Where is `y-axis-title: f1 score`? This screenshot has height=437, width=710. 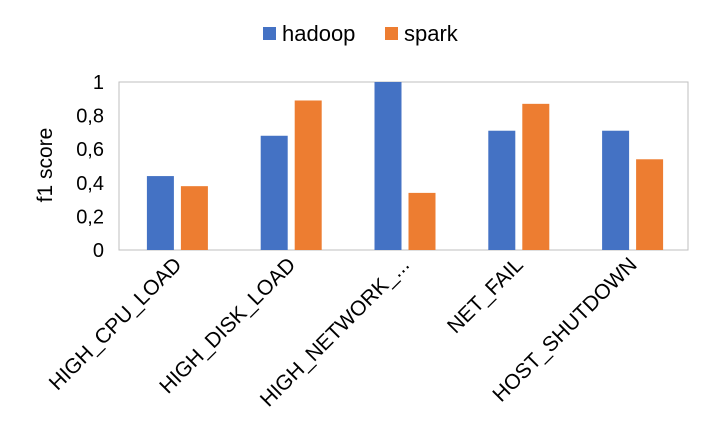
y-axis-title: f1 score is located at coordinates (45, 165).